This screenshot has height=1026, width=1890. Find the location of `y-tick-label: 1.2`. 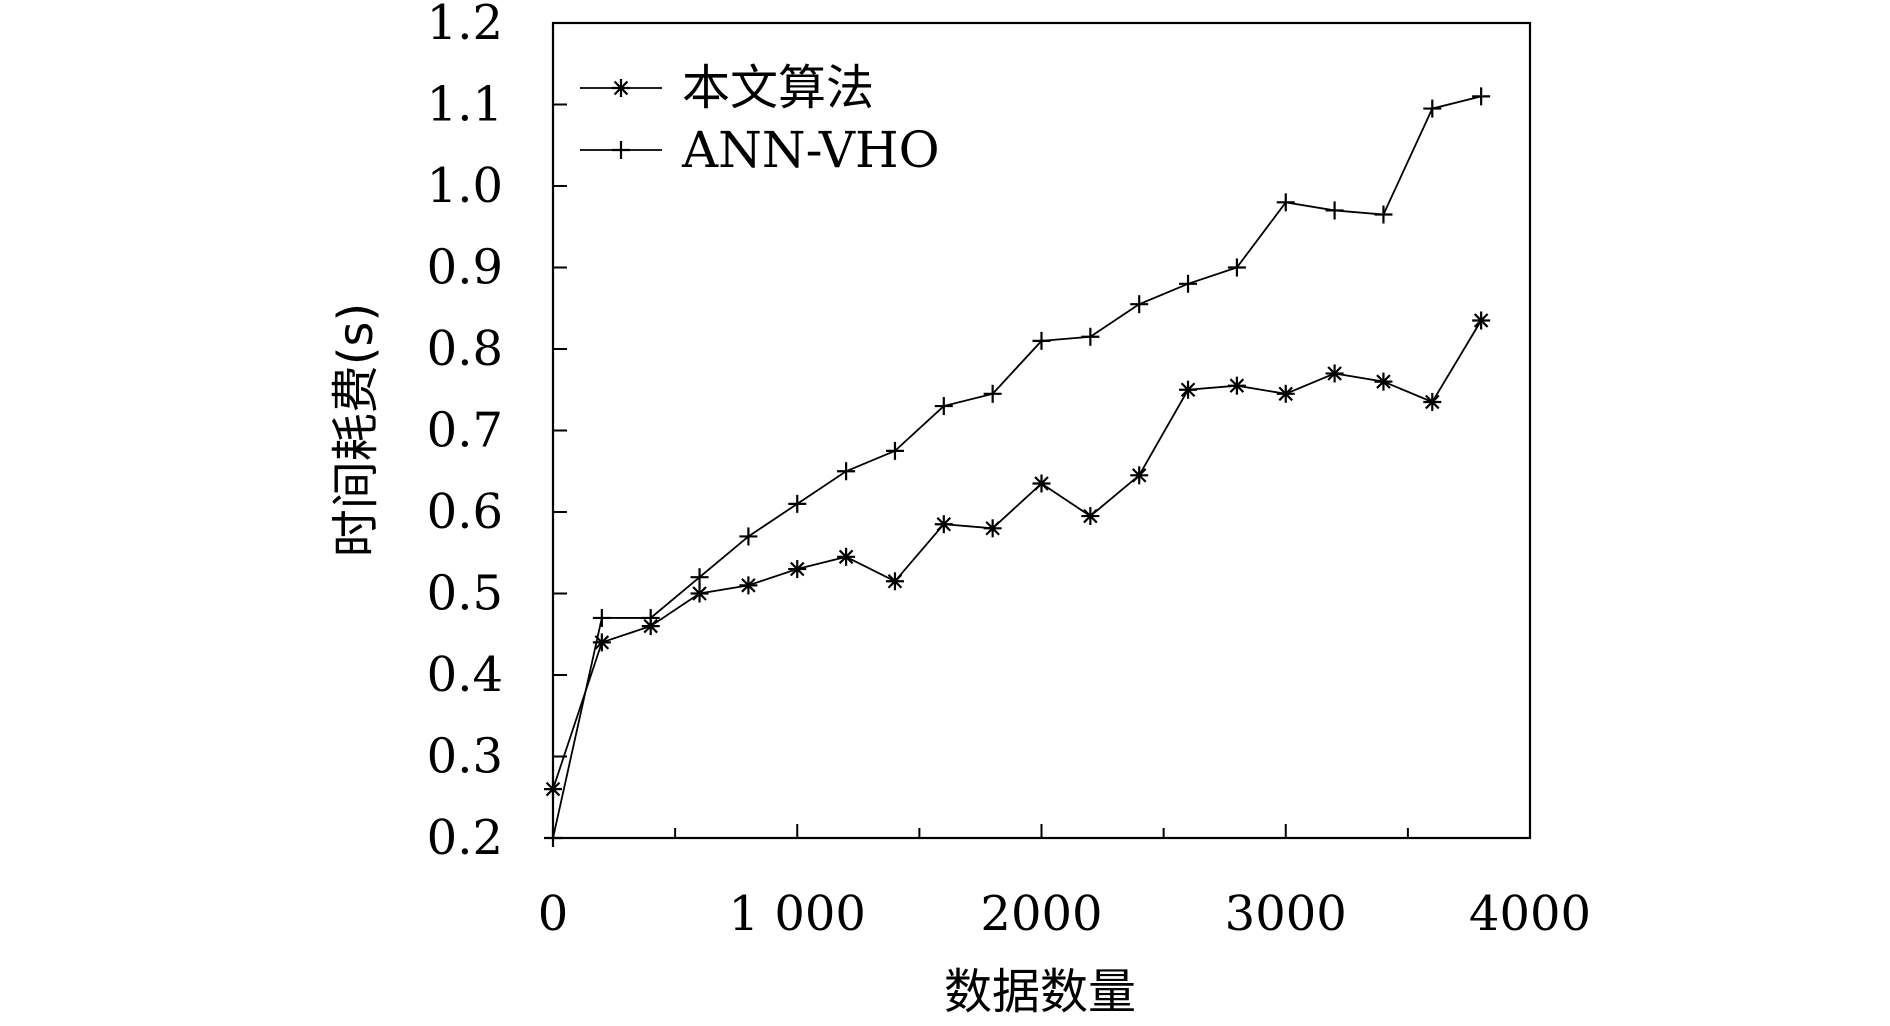

y-tick-label: 1.2 is located at coordinates (465, 25).